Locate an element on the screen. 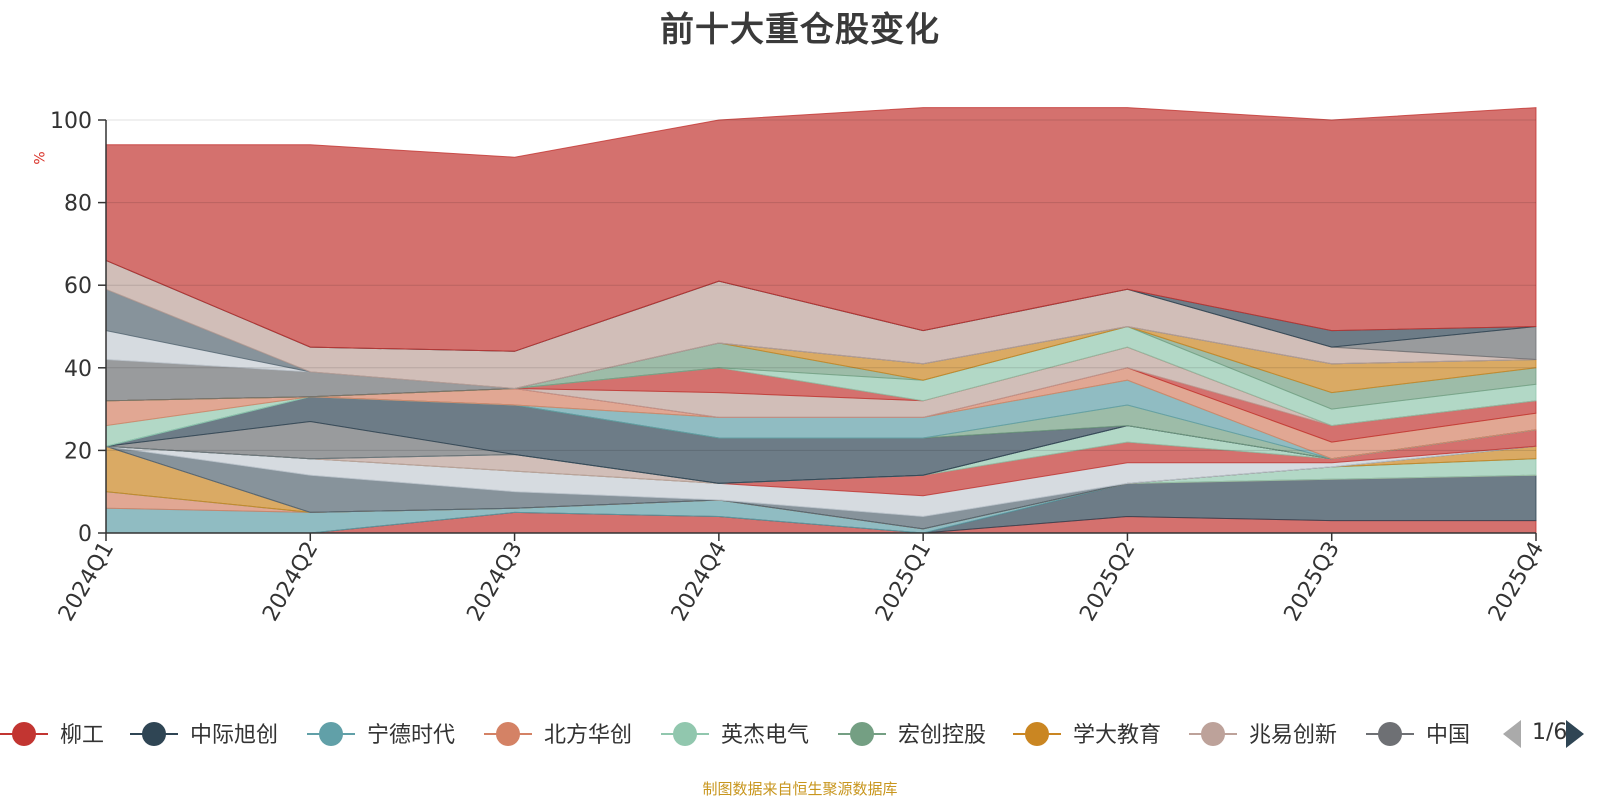  data-source-note: 制图数据来自恒生聚源数据库 is located at coordinates (800, 789).